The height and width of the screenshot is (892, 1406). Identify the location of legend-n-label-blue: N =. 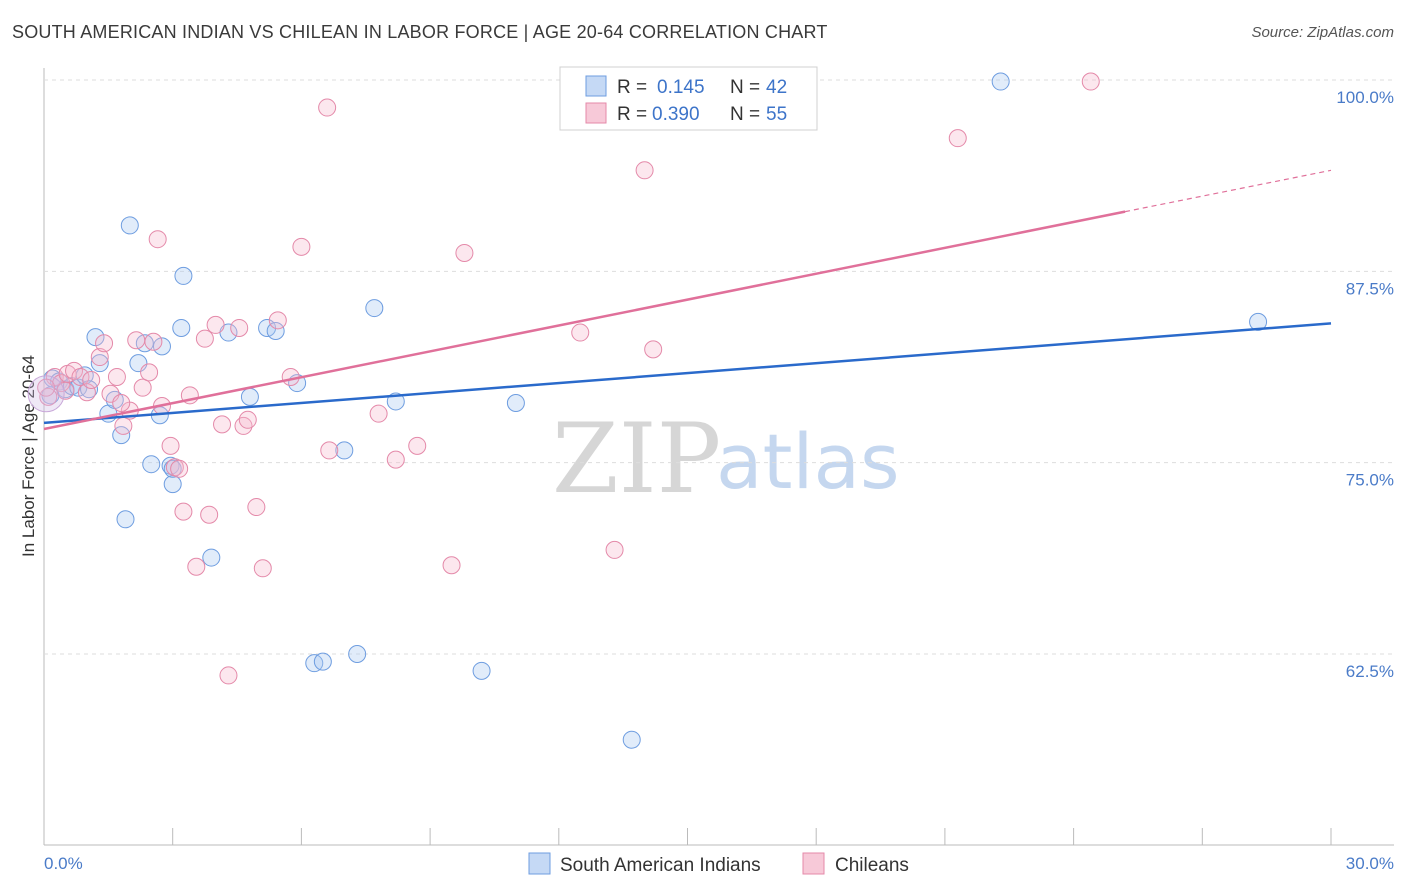
(745, 87).